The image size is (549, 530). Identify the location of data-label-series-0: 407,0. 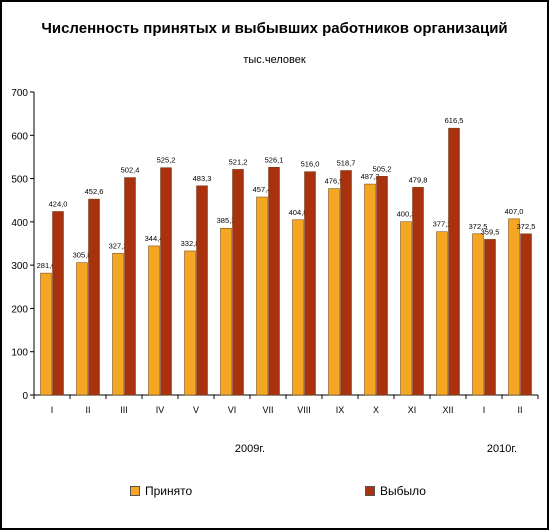
(514, 211).